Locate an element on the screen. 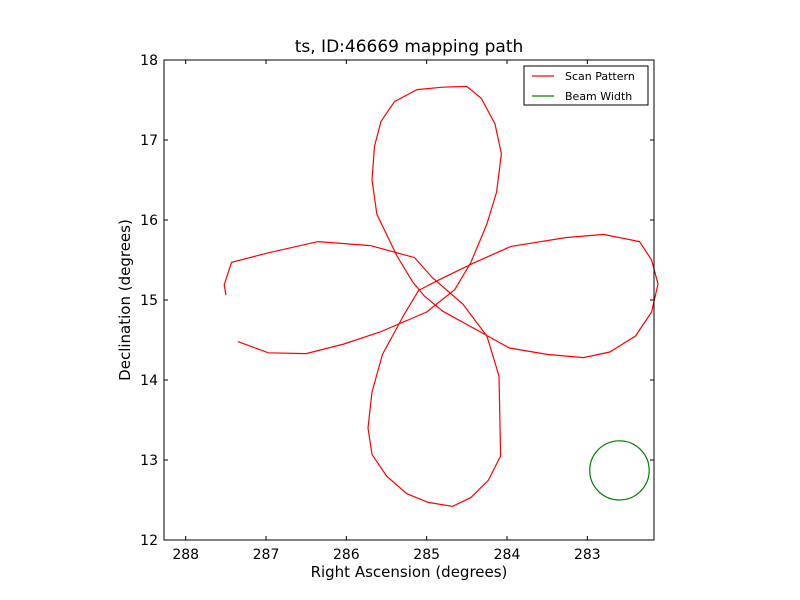 This screenshot has height=600, width=800. x-tick-label: 284 is located at coordinates (507, 555).